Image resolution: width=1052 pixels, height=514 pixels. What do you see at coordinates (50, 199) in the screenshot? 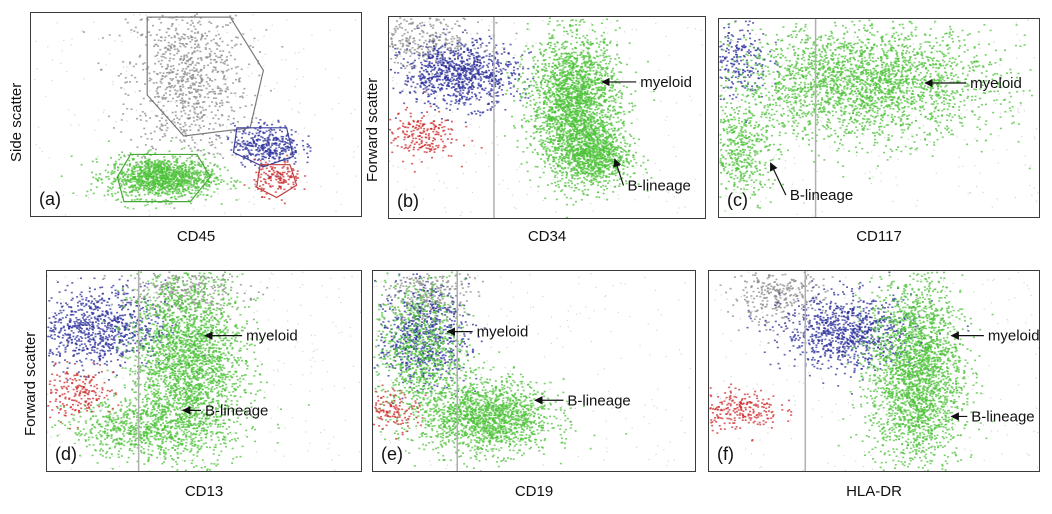
I see `panel-label-a: (a)` at bounding box center [50, 199].